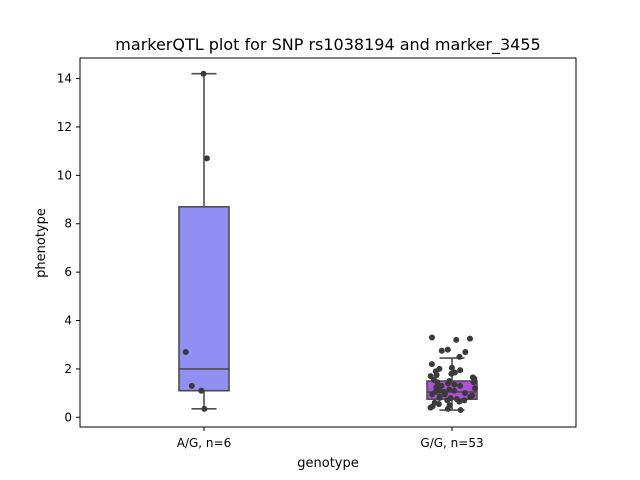 This screenshot has width=640, height=480. What do you see at coordinates (68, 321) in the screenshot?
I see `y-tick-label-2: 4` at bounding box center [68, 321].